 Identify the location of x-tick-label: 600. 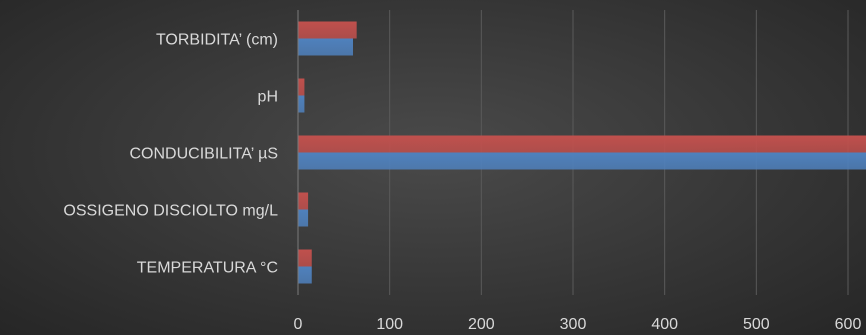
(848, 324).